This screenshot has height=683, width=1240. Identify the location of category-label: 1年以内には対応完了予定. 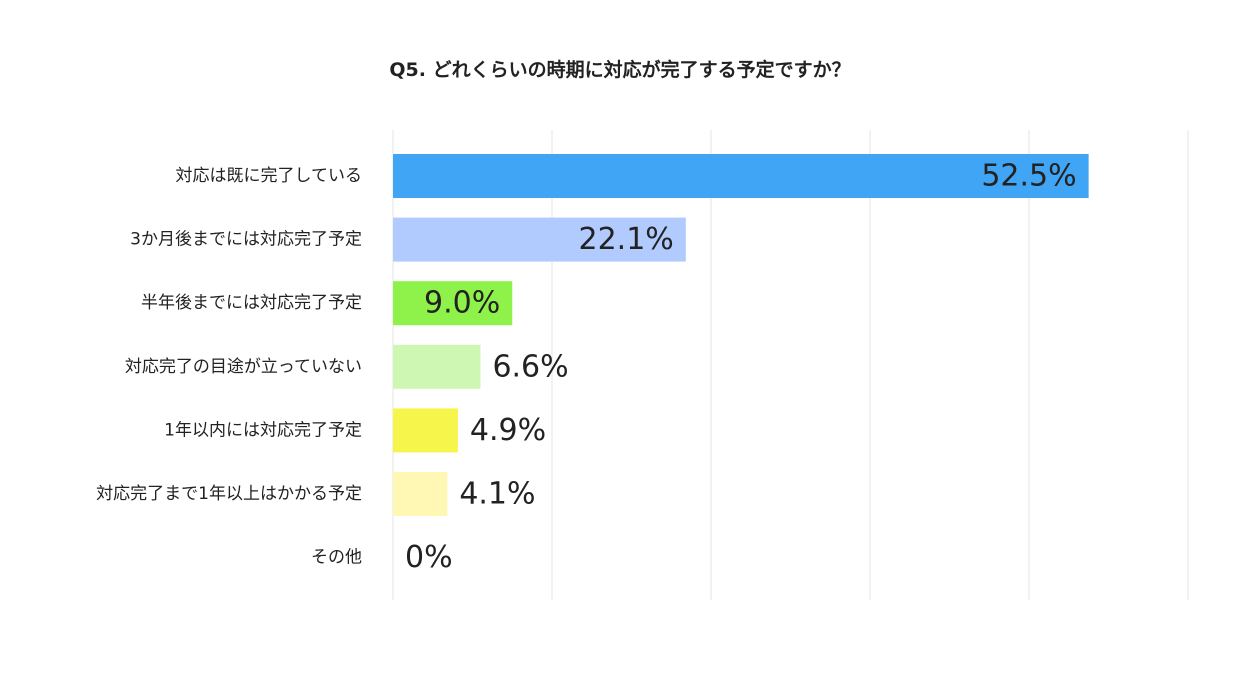
(263, 430).